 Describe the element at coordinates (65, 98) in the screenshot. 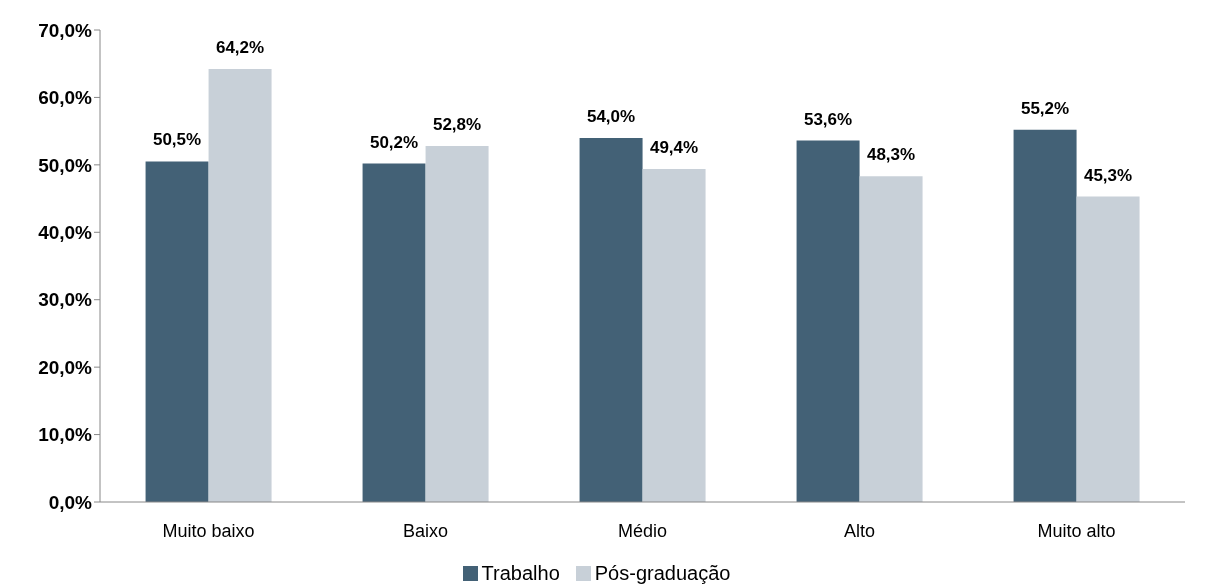

I see `y-tick-label: 60,0%` at that location.